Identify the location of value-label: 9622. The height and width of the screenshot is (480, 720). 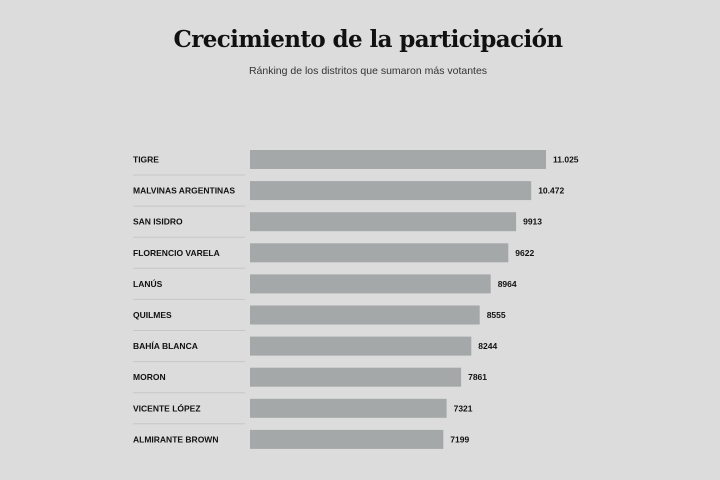
(524, 253).